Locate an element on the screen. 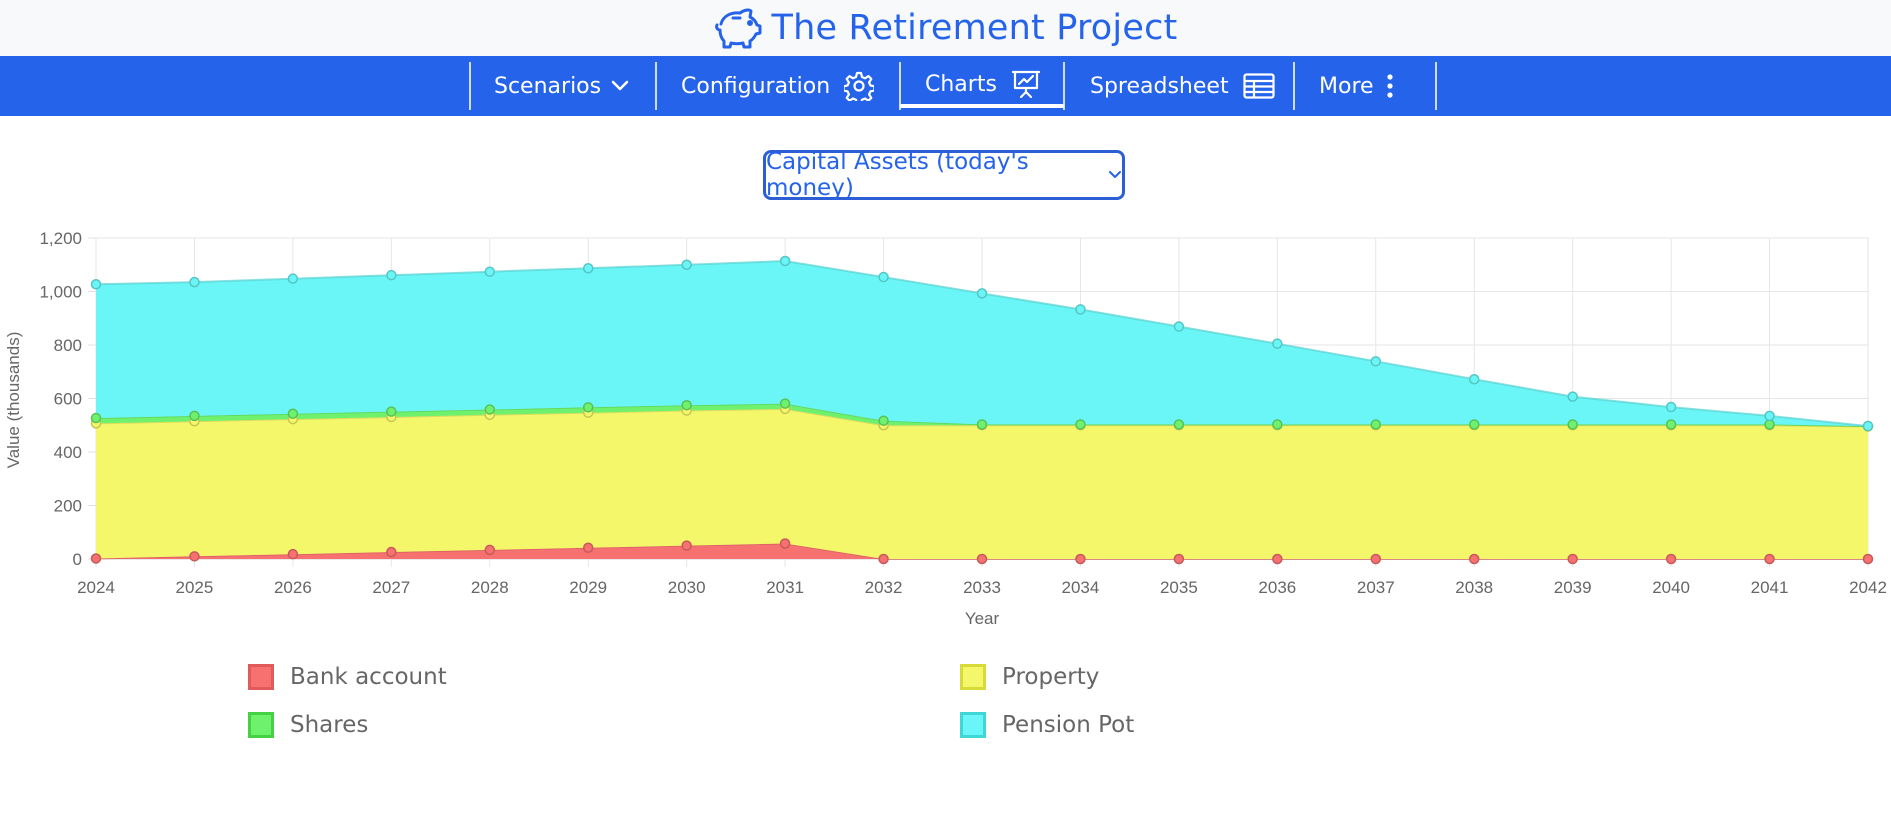  legend-item-property: Property is located at coordinates (1029, 677).